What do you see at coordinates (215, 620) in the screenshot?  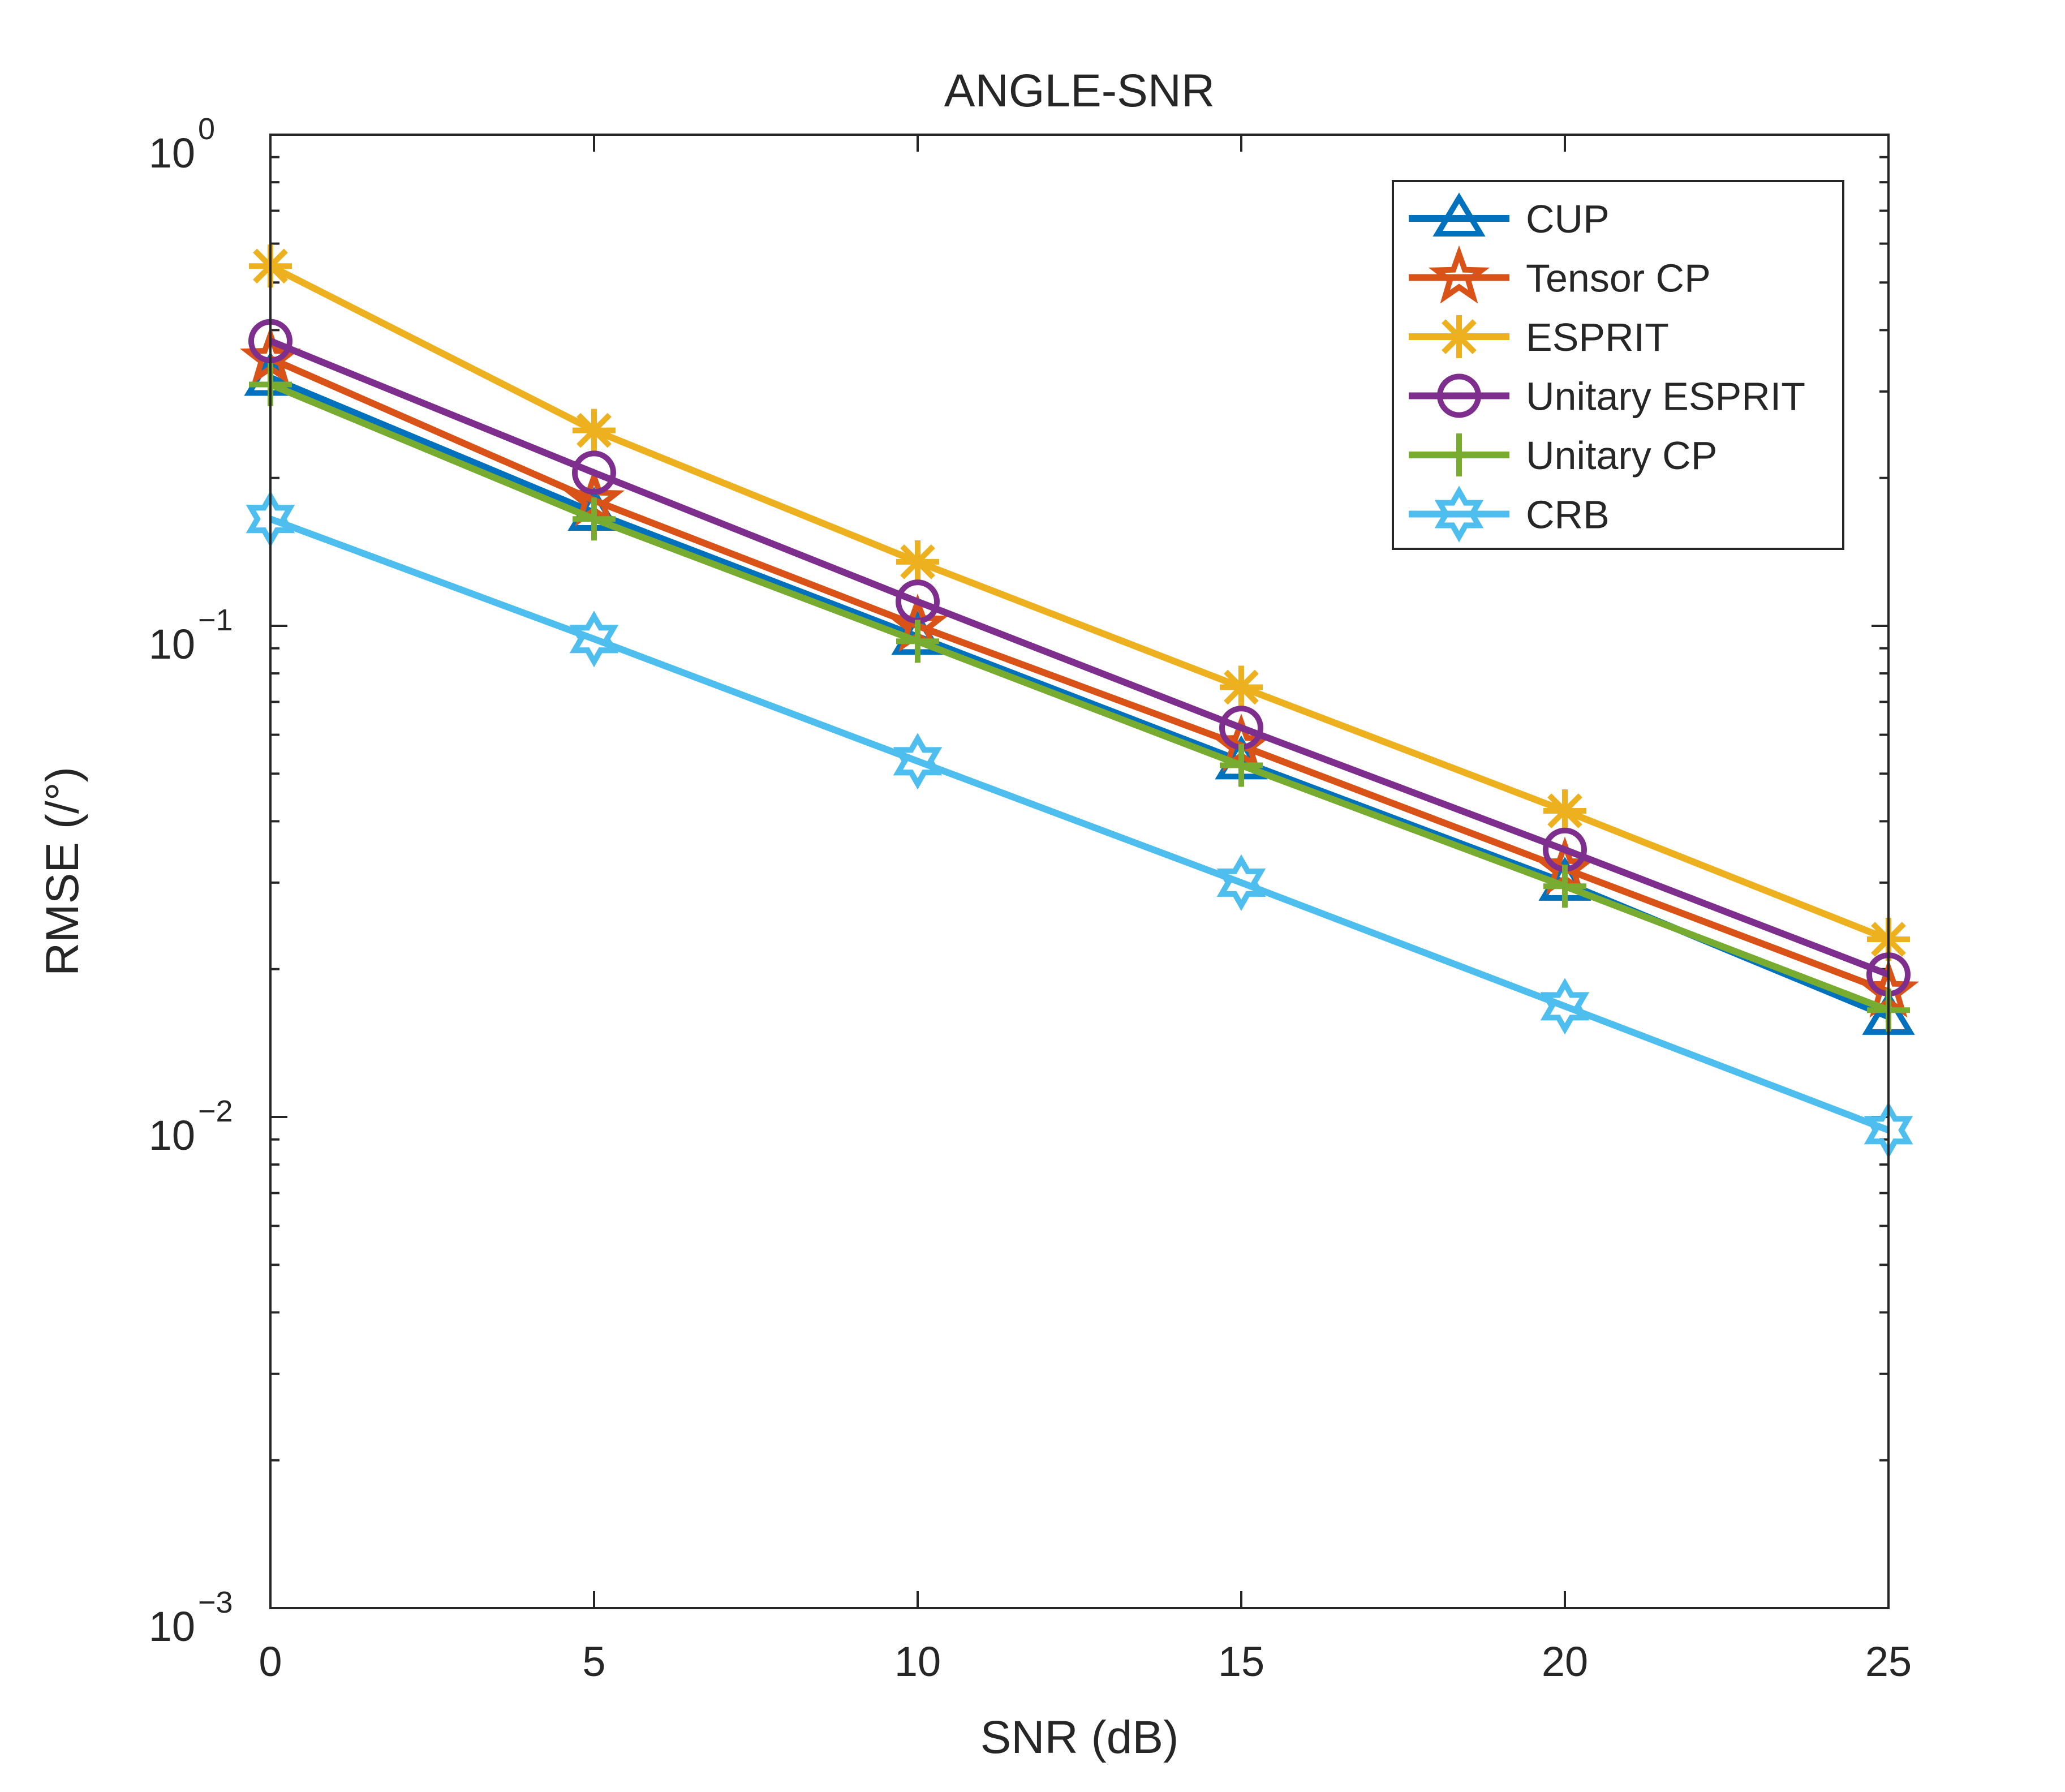 I see `y-tick-label-exponent: −1` at bounding box center [215, 620].